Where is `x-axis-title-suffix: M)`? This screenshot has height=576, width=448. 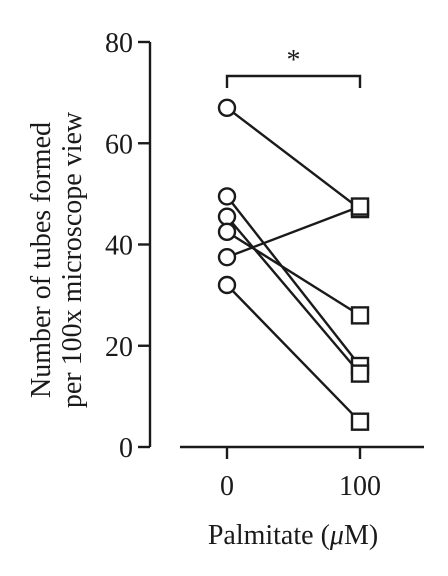 x-axis-title-suffix: M) is located at coordinates (361, 535).